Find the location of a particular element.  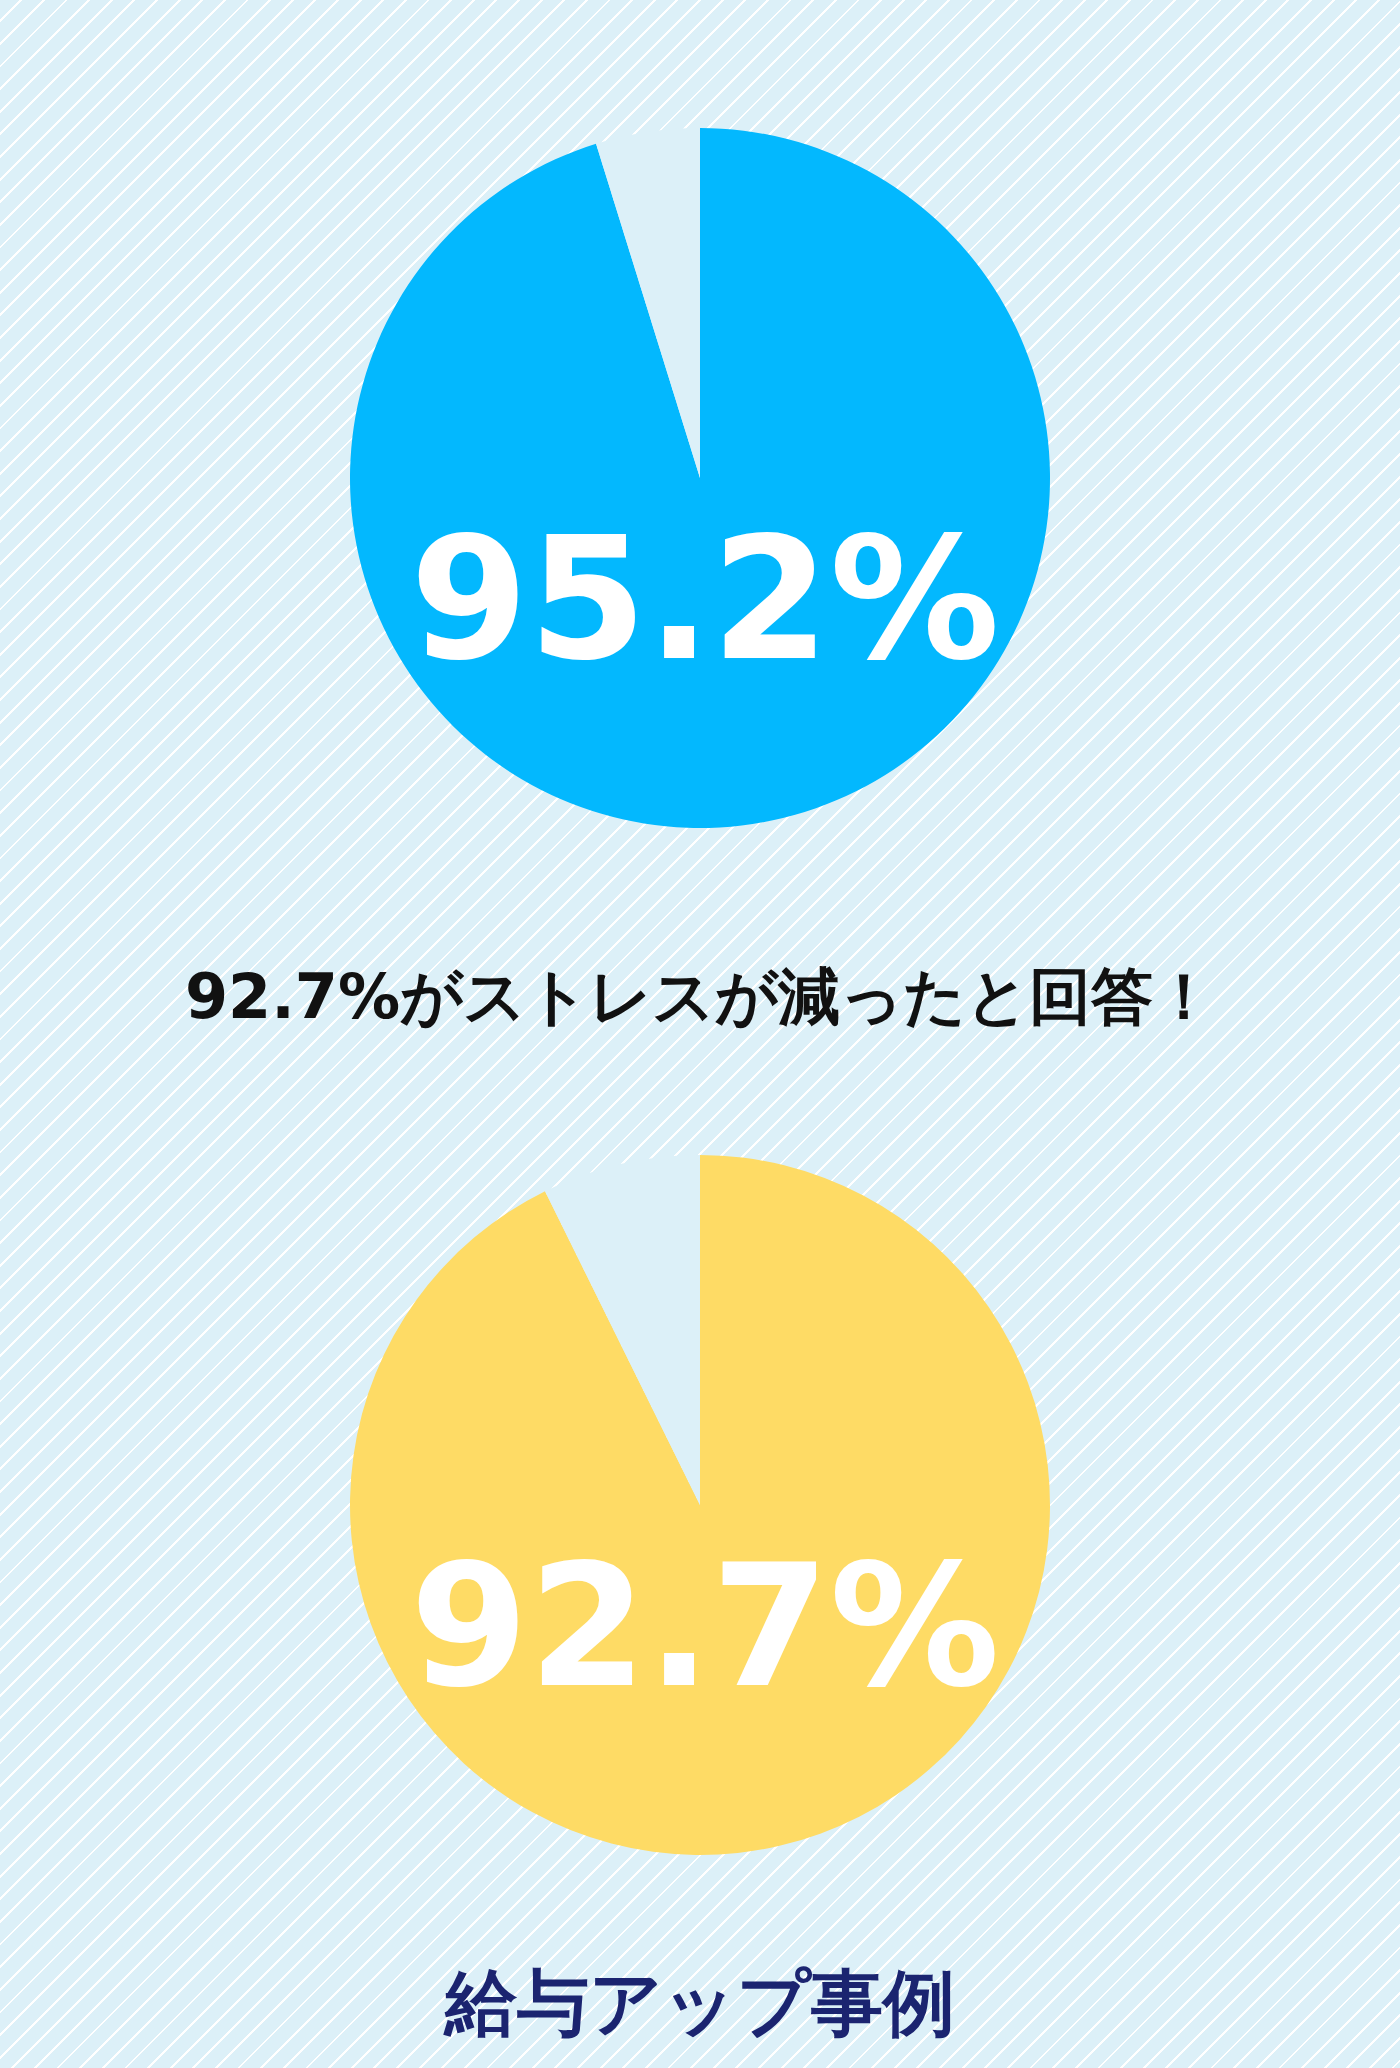

data-label: 92.7% is located at coordinates (705, 1626).